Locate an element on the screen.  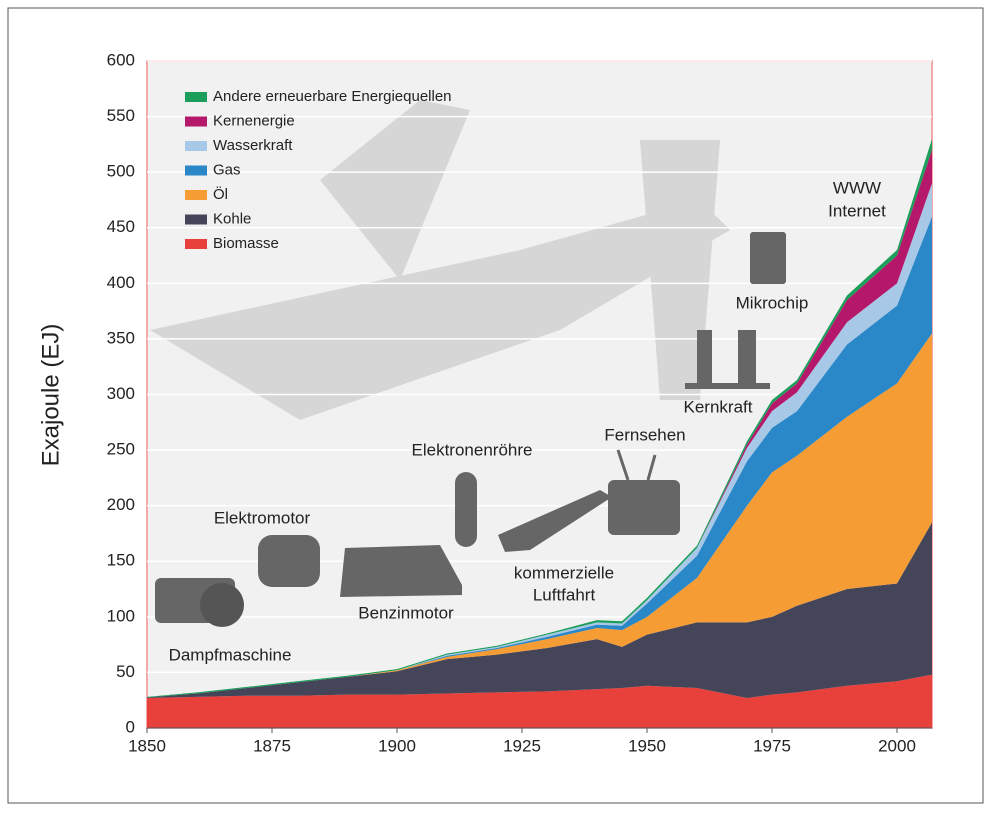
legend-label: Andere erneuerbare Energiequellen is located at coordinates (332, 96).